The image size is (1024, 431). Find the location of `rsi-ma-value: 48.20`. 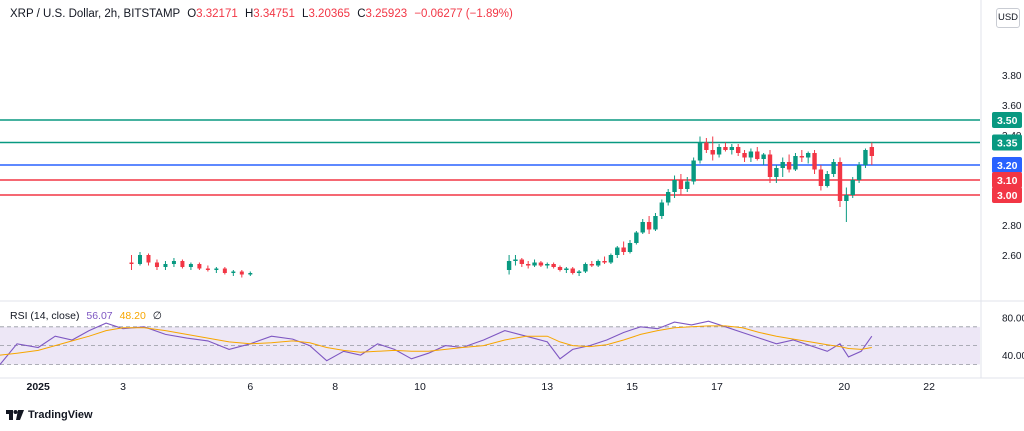

rsi-ma-value: 48.20 is located at coordinates (132, 316).